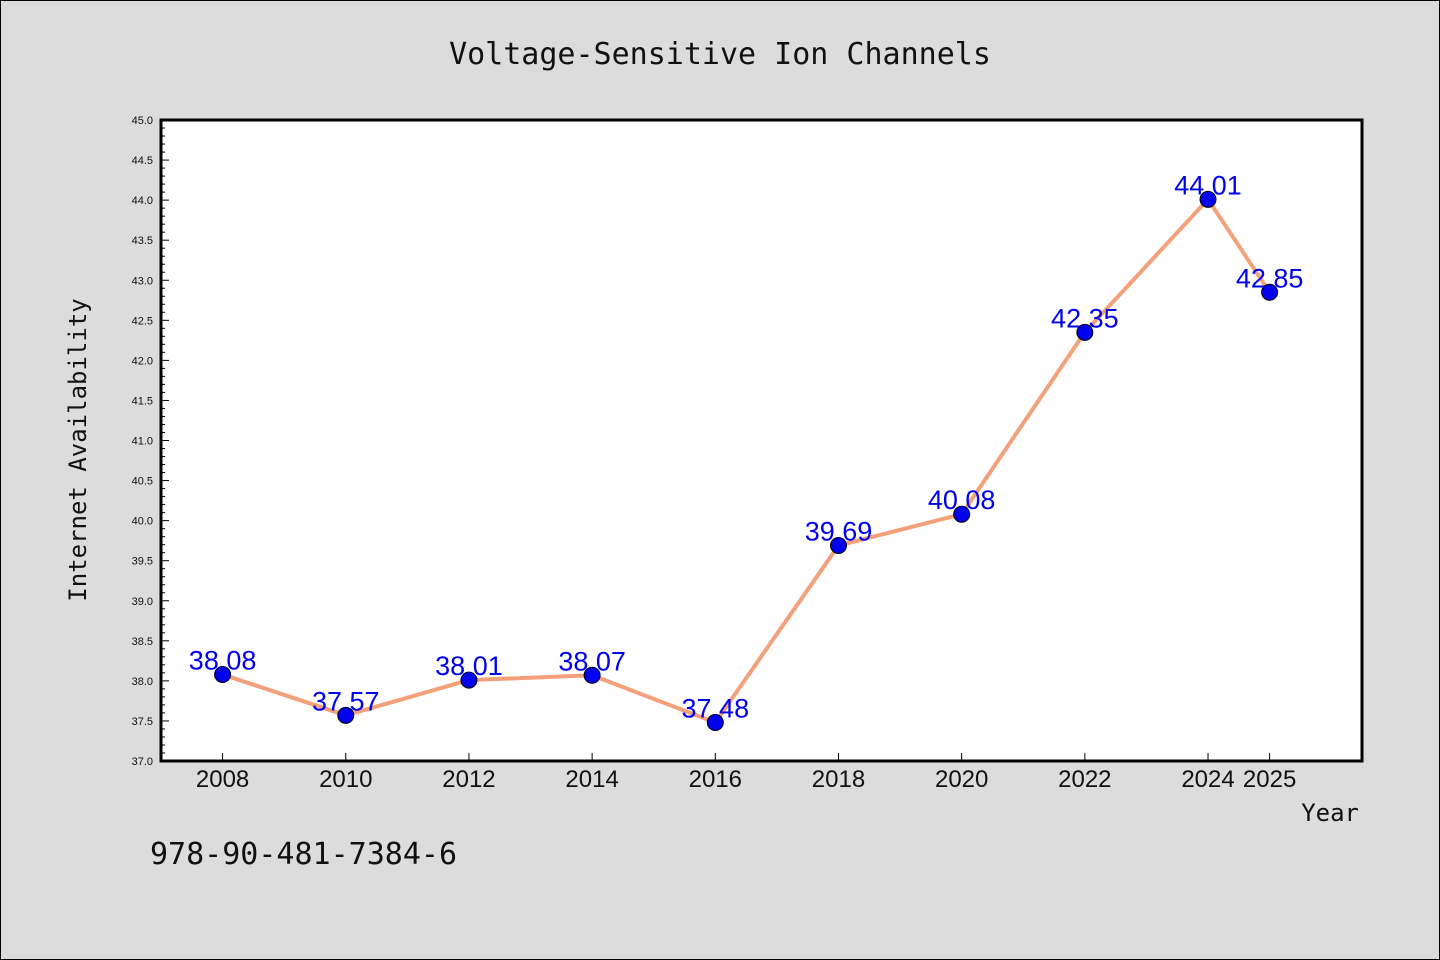 Image resolution: width=1440 pixels, height=960 pixels. What do you see at coordinates (1084, 779) in the screenshot?
I see `x-tick-label: 2022` at bounding box center [1084, 779].